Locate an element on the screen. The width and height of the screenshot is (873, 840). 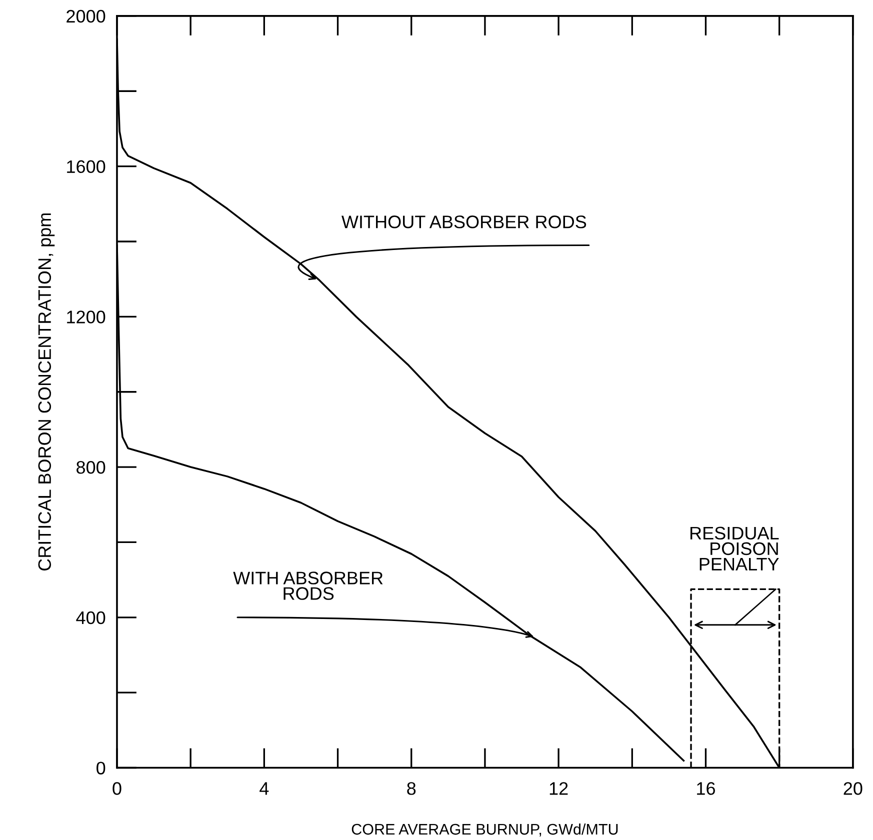
x-tick-label: 8 is located at coordinates (411, 788).